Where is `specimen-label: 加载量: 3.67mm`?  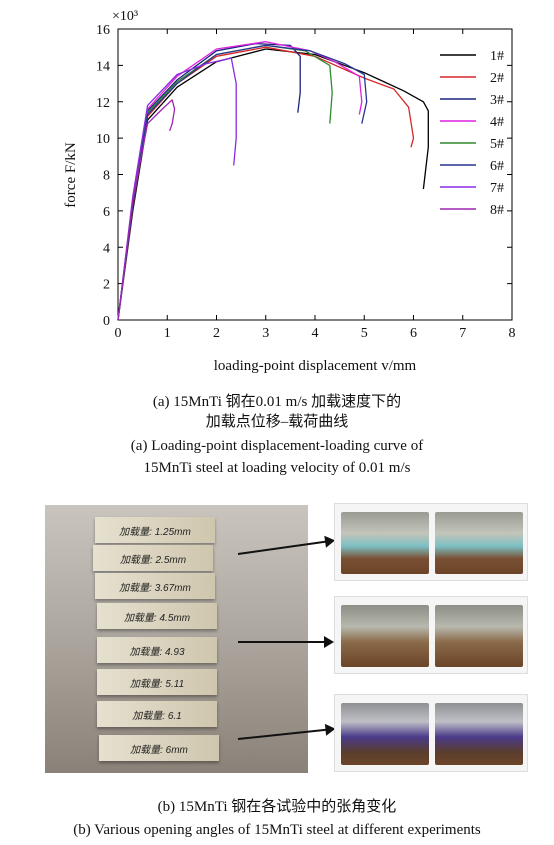 specimen-label: 加载量: 3.67mm is located at coordinates (155, 588).